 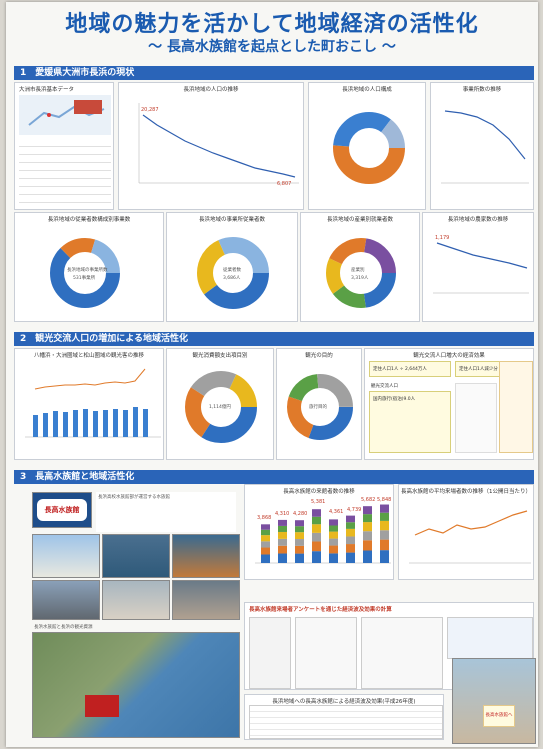 I want to click on population-trend-chart, so click(x=218, y=143).